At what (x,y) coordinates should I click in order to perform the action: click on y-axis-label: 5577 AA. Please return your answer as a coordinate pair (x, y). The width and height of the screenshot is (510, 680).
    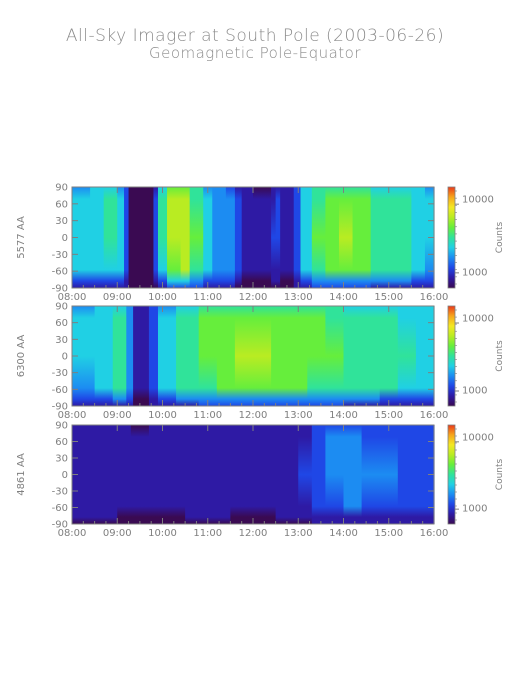
    Looking at the image, I should click on (21, 237).